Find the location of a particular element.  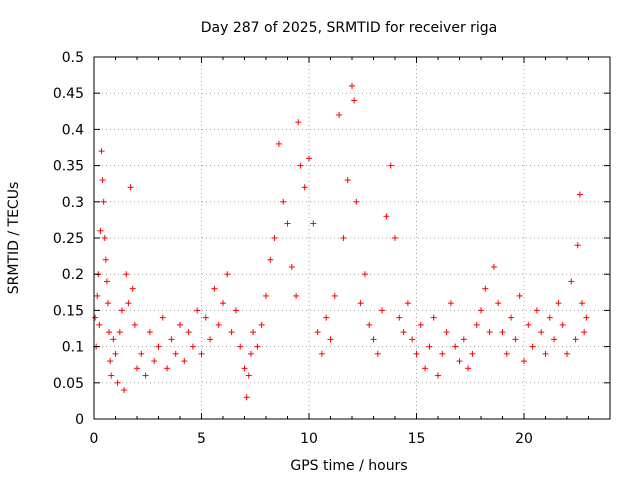

x-tick-label: 15 is located at coordinates (417, 439).